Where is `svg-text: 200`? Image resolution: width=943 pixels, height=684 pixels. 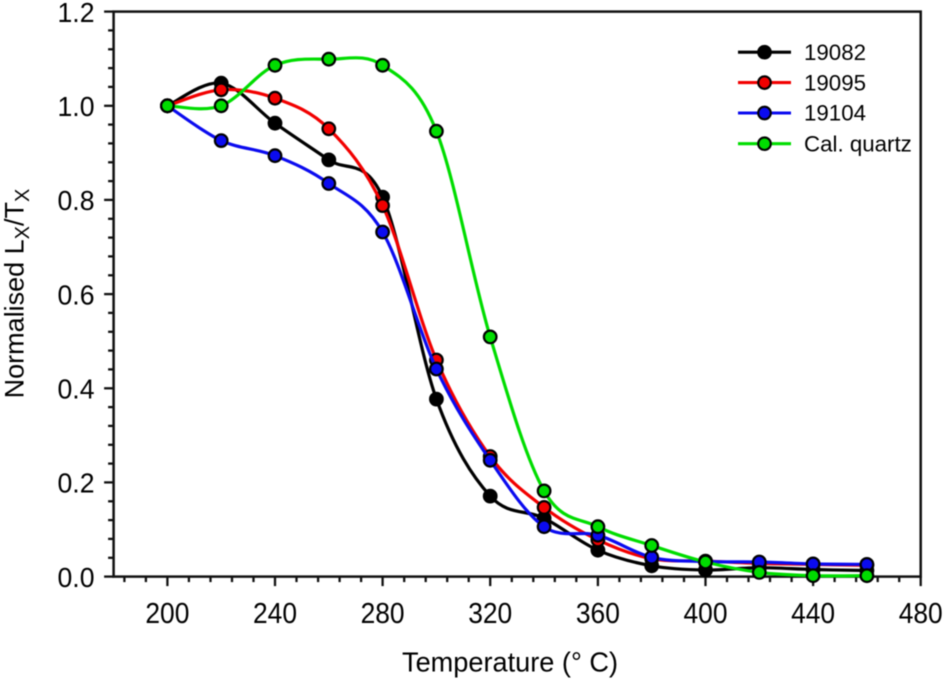 svg-text: 200 is located at coordinates (167, 614).